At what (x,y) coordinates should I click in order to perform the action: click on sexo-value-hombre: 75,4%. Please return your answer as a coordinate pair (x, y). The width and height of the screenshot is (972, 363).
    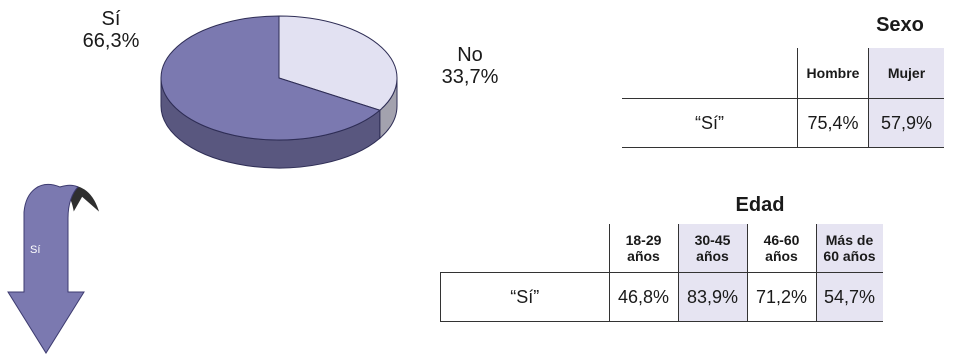
    Looking at the image, I should click on (833, 123).